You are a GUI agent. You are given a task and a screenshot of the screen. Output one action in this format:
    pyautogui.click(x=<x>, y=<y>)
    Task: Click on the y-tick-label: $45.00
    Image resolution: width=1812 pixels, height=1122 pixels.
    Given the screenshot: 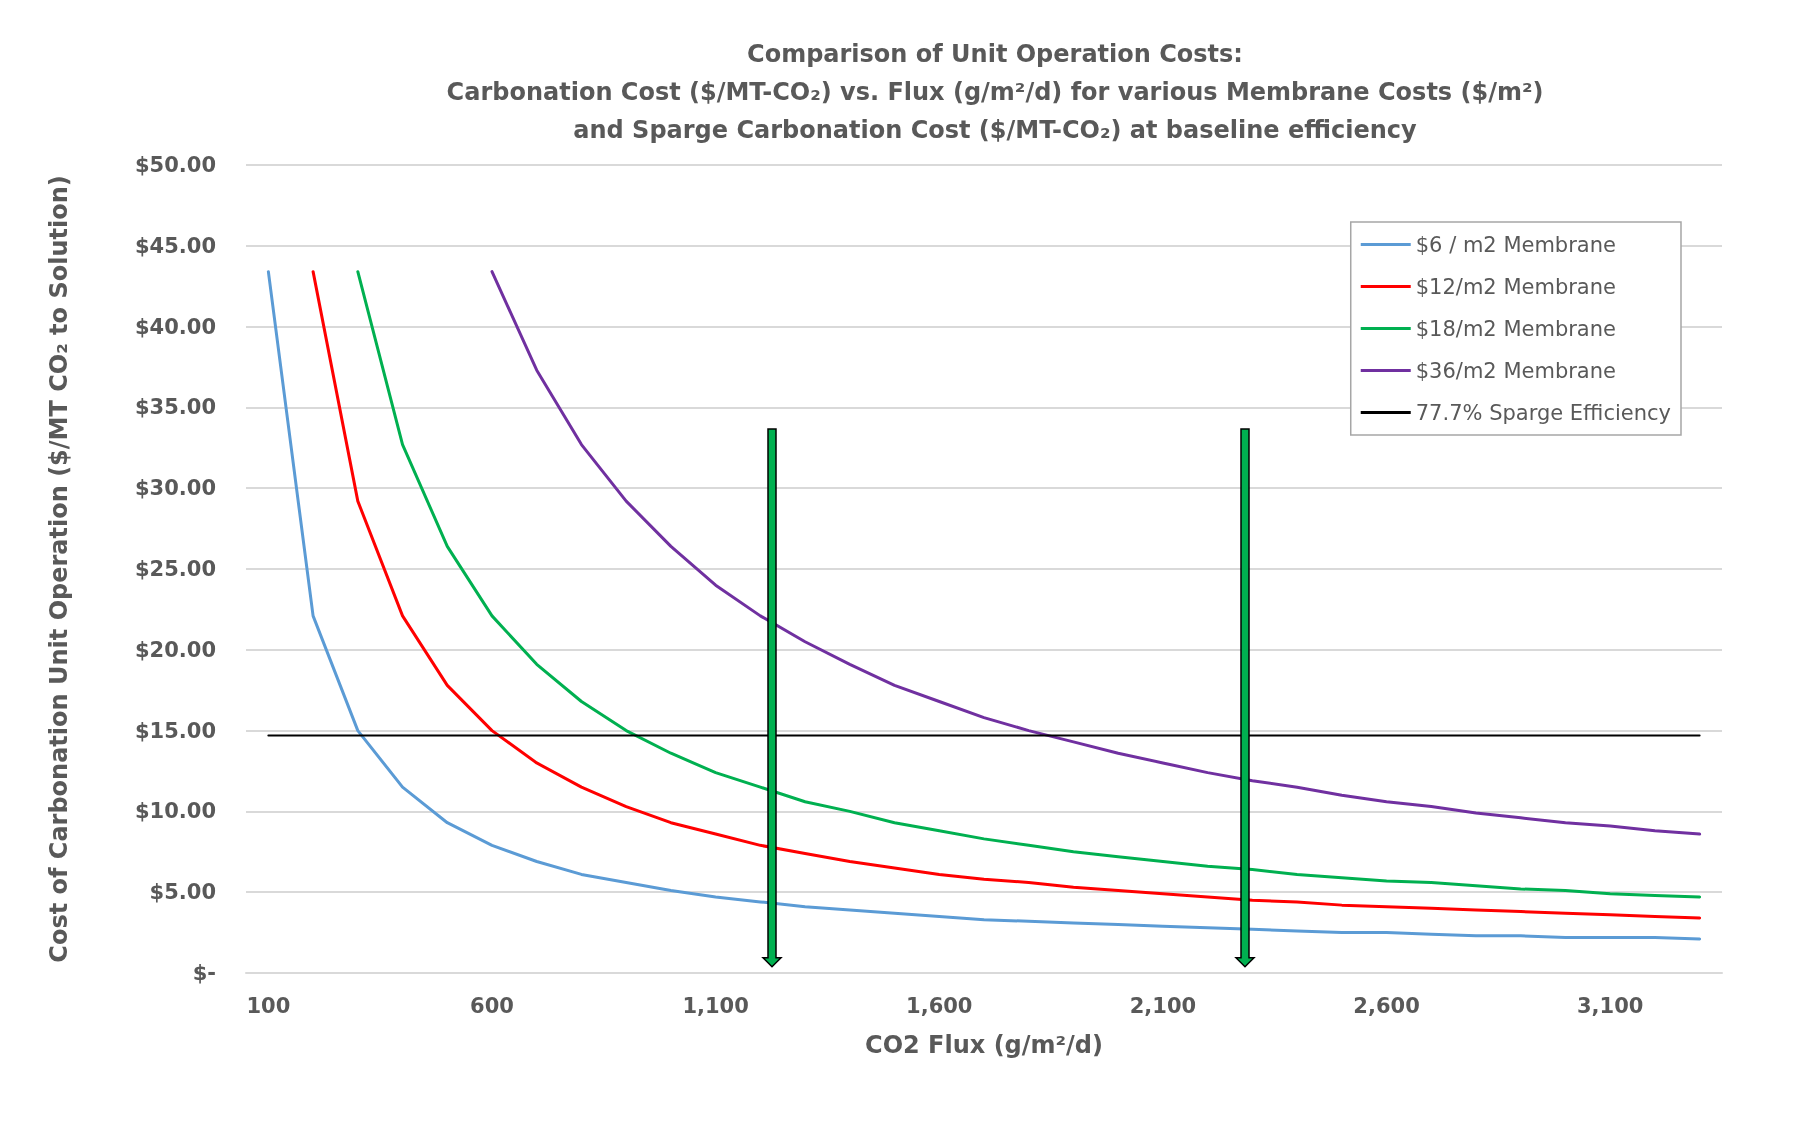 What is the action you would take?
    pyautogui.click(x=175, y=245)
    